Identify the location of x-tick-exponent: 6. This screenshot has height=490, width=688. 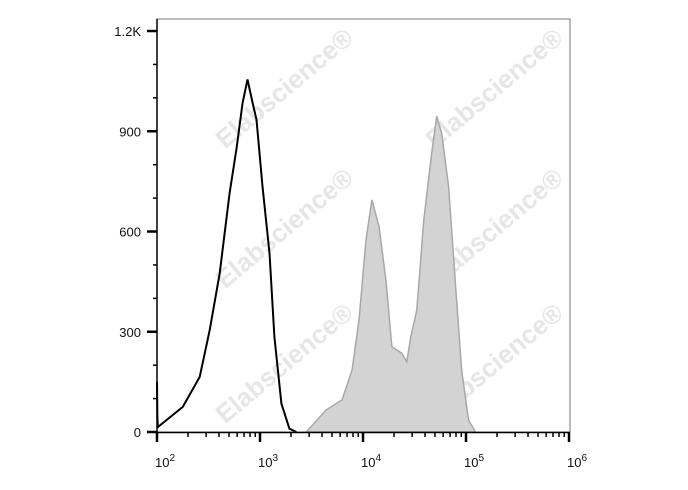
(584, 458).